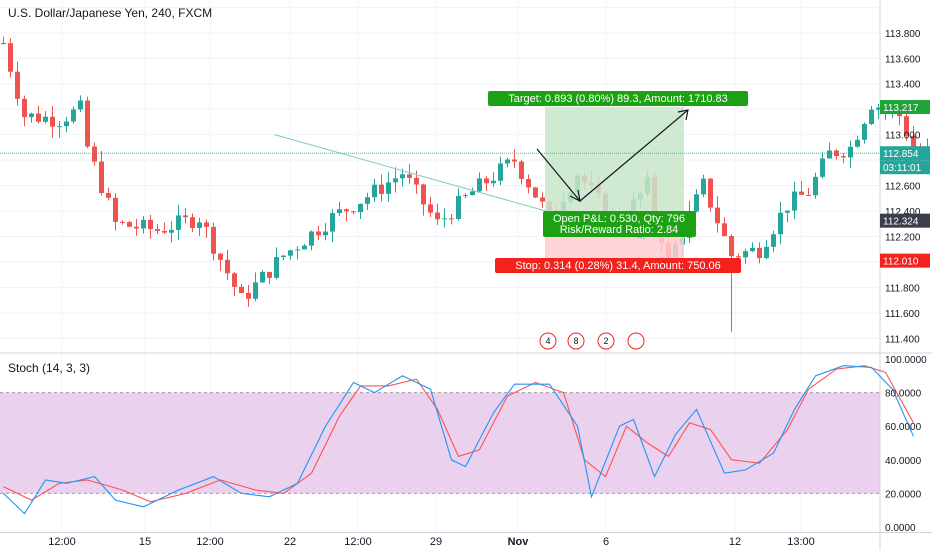 This screenshot has width=932, height=550. I want to click on projection-arrows, so click(612, 156).